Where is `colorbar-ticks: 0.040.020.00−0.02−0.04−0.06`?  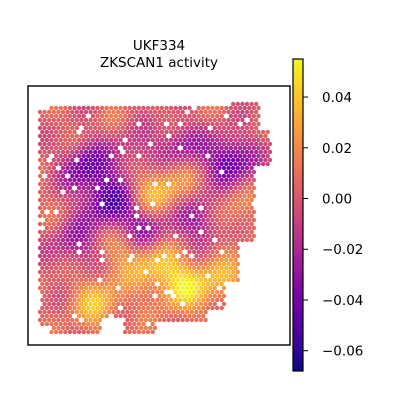 colorbar-ticks: 0.040.020.00−0.02−0.04−0.06 is located at coordinates (333, 225).